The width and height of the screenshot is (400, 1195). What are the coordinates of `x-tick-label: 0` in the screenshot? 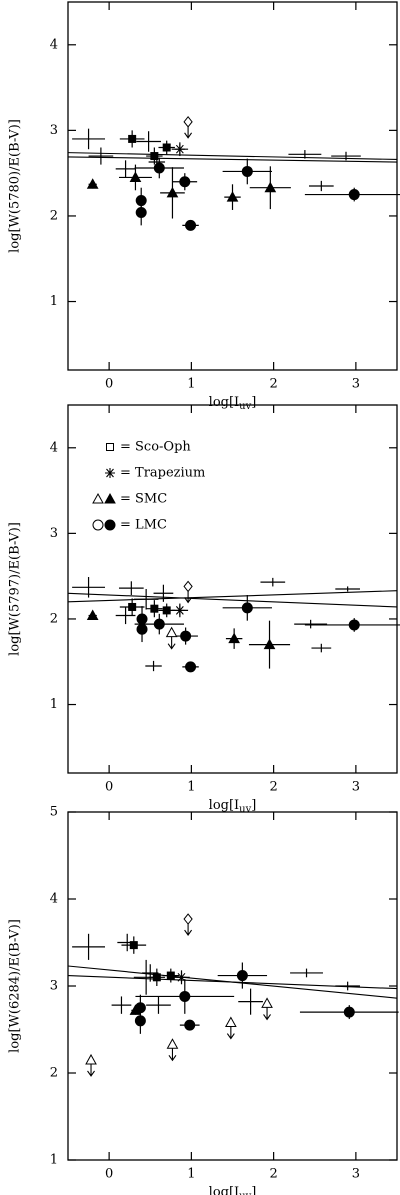 It's located at (109, 787).